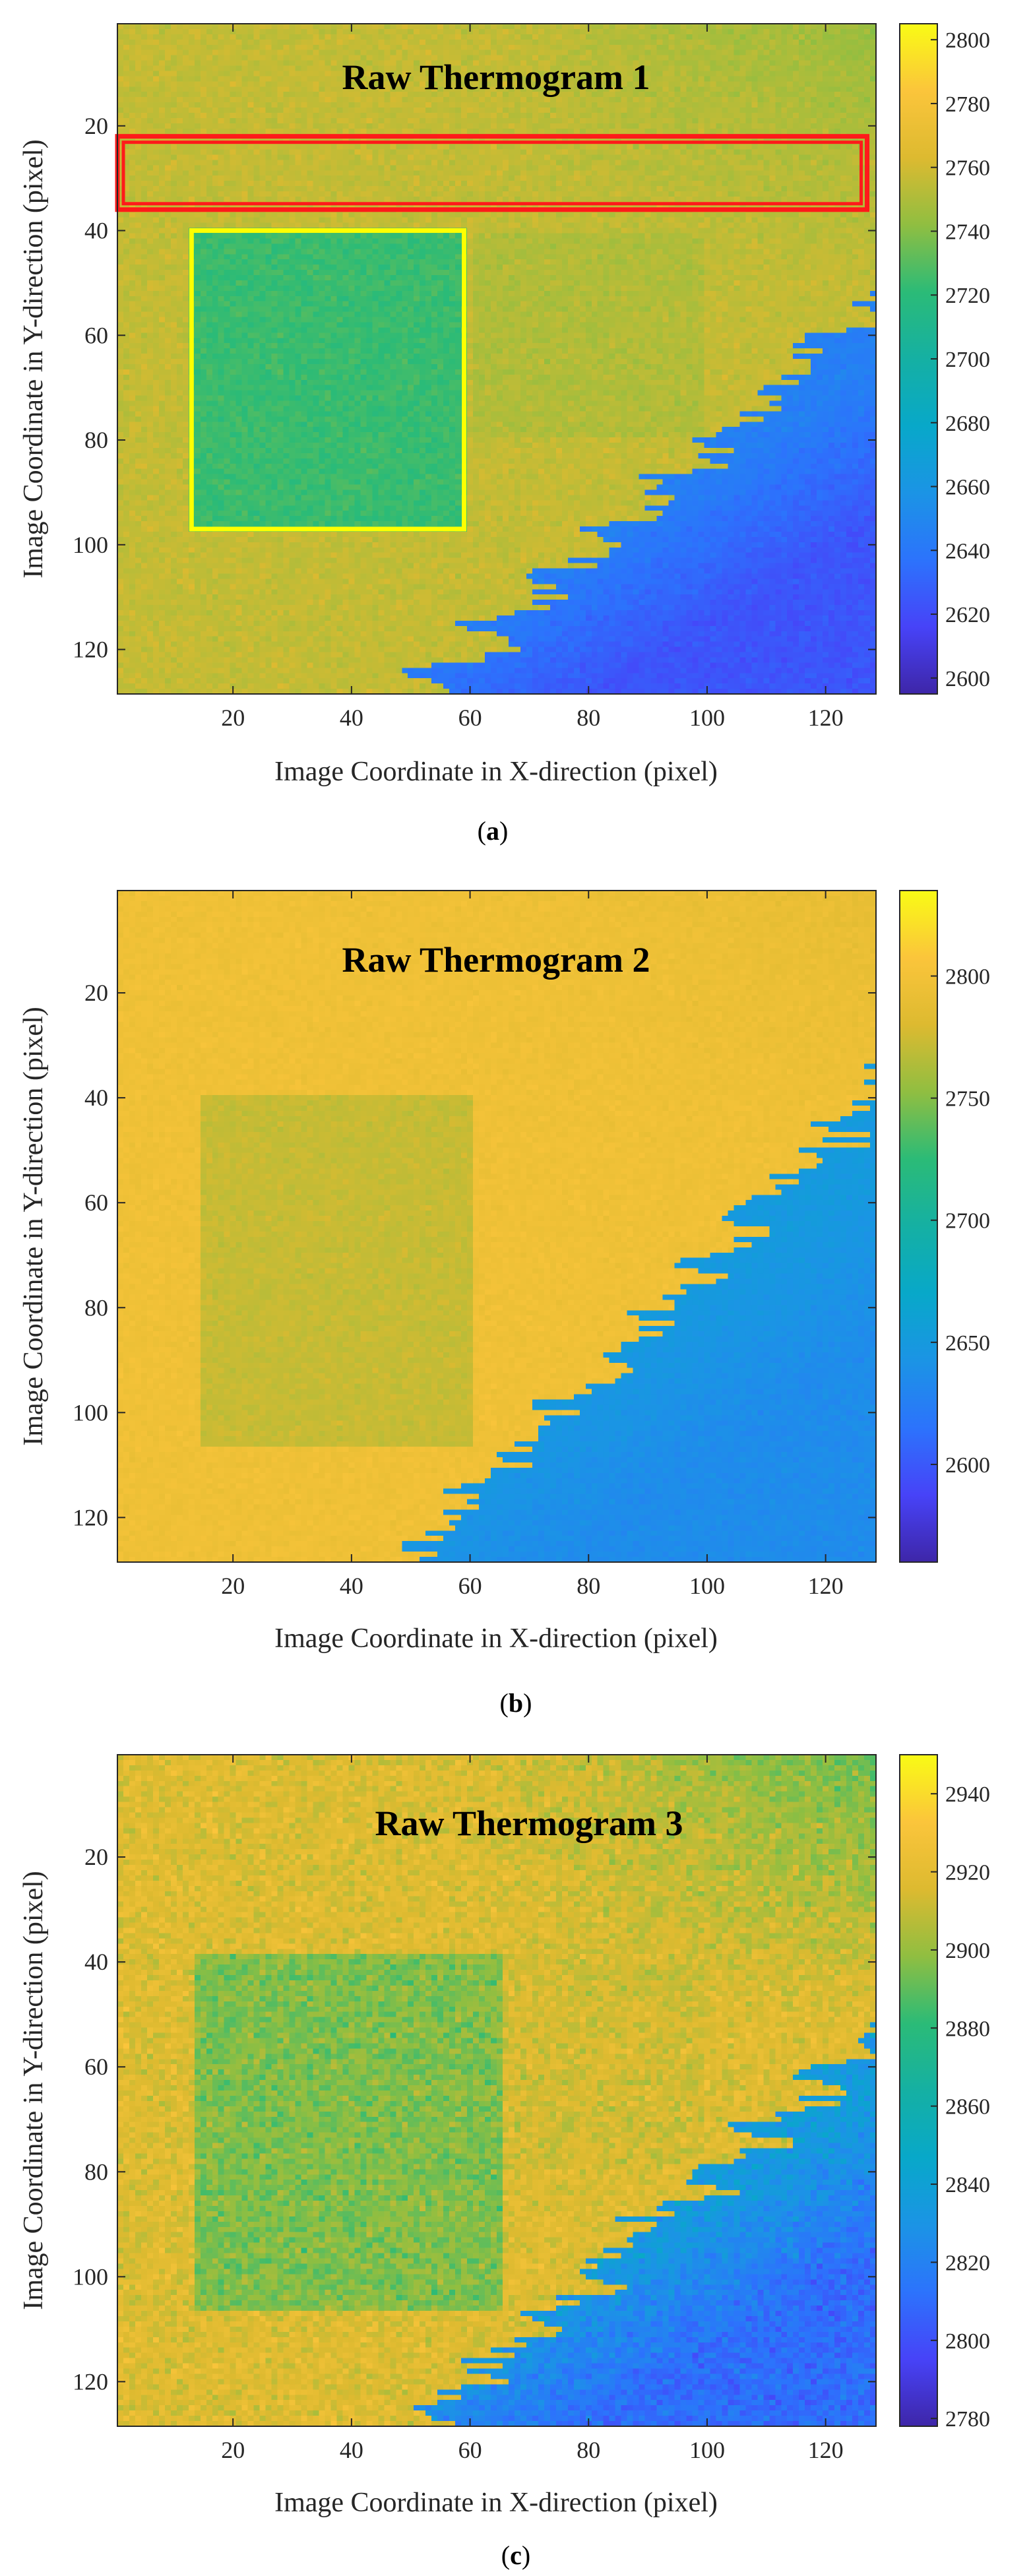 This screenshot has width=1031, height=2576. I want to click on colorbar-tick-label: 2940, so click(967, 1794).